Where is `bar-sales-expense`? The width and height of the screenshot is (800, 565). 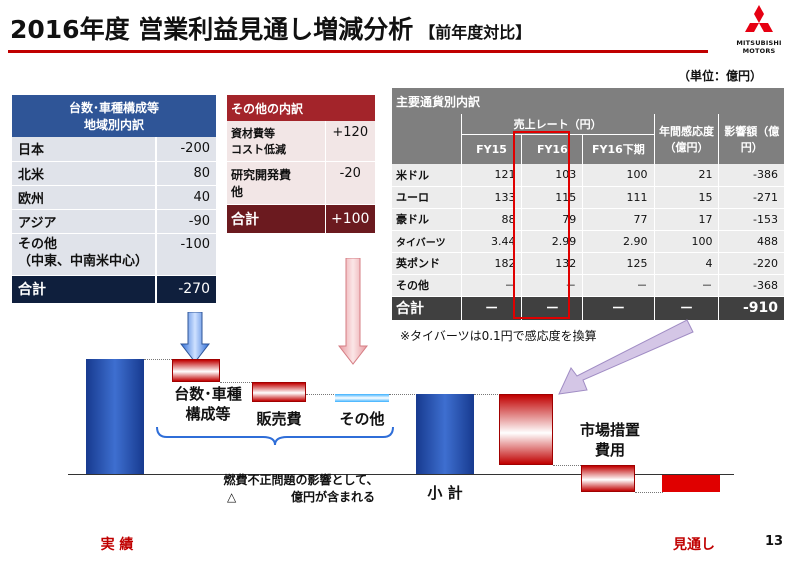
bar-sales-expense is located at coordinates (279, 392).